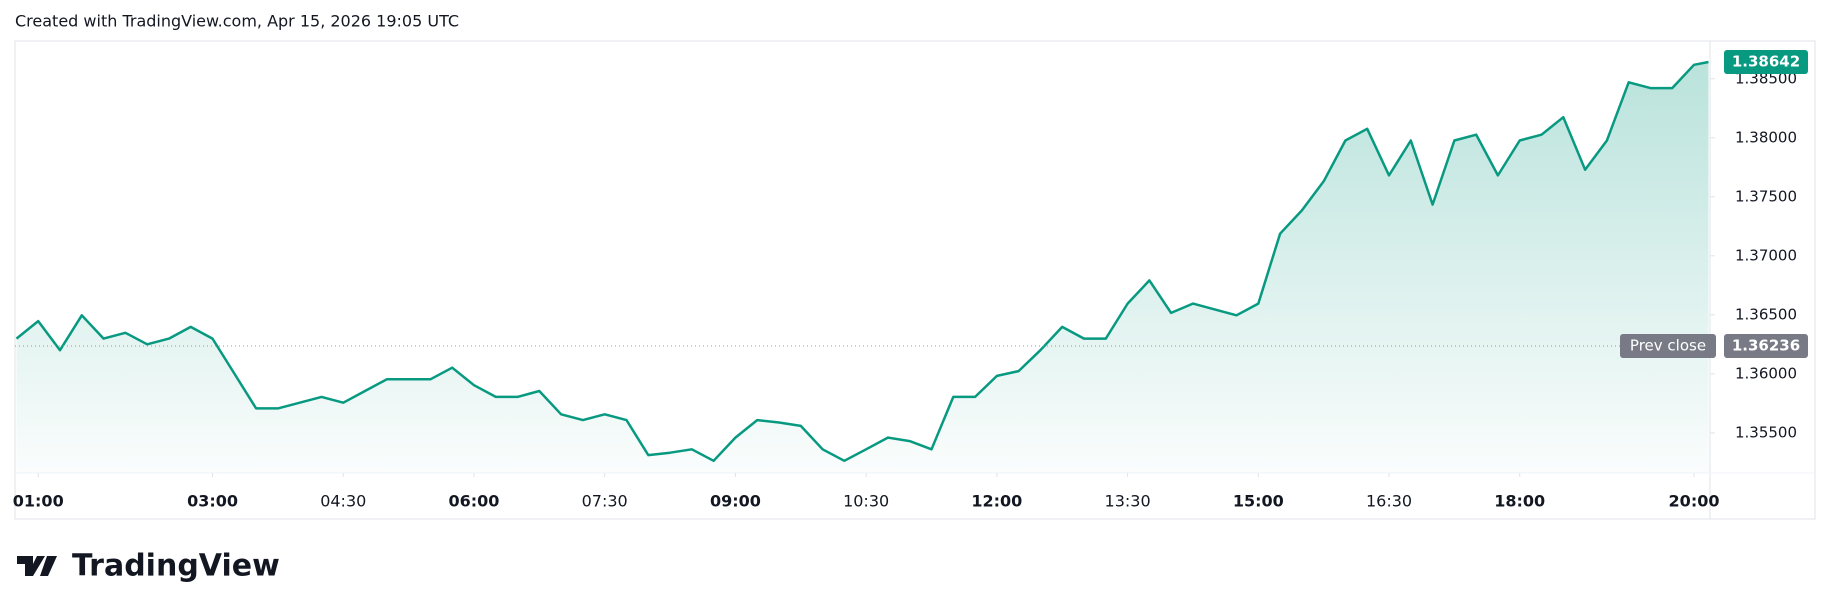 This screenshot has height=611, width=1830. What do you see at coordinates (1766, 373) in the screenshot?
I see `y-tick-label: 1.36000` at bounding box center [1766, 373].